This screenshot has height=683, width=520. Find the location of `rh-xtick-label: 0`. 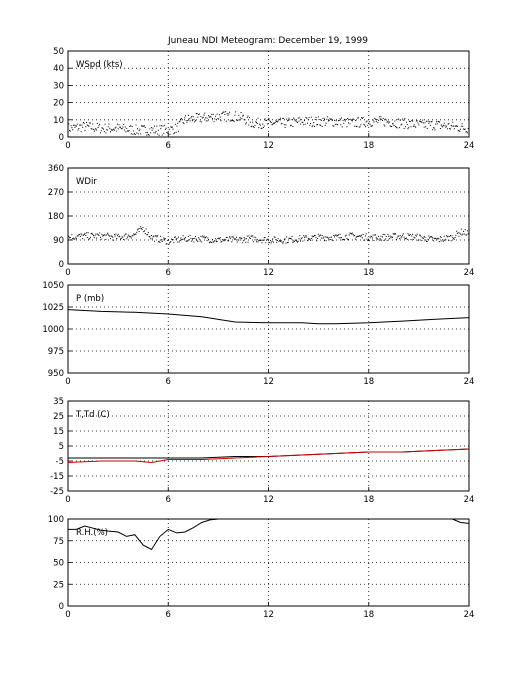

rh-xtick-label: 0 is located at coordinates (67, 615).